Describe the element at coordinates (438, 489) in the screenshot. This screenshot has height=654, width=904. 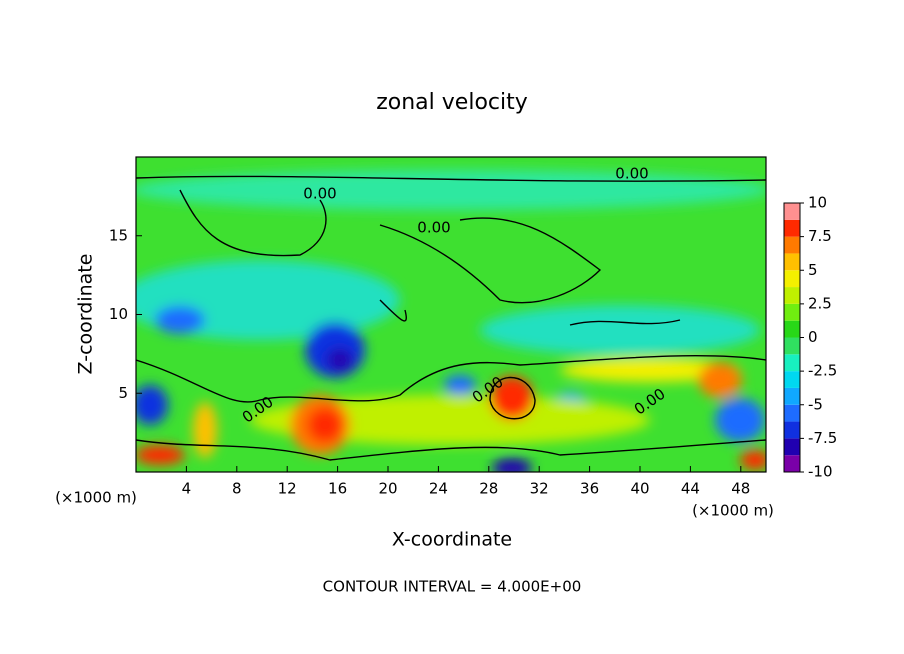
I see `x-tick-label: 24` at that location.